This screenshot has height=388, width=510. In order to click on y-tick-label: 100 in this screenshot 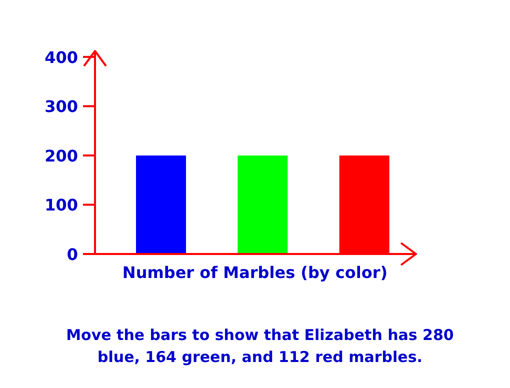, I will do `click(61, 205)`.